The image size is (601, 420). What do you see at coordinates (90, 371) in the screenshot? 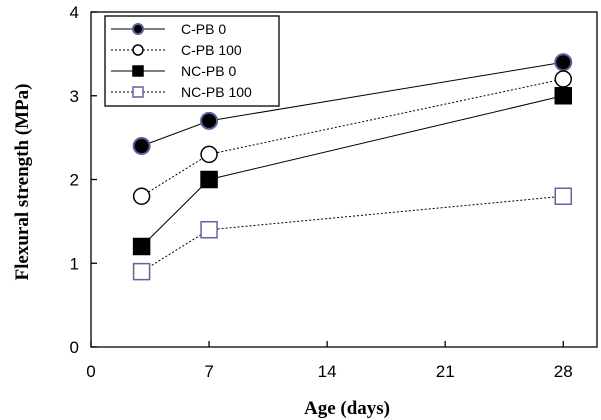
I see `x-tick-label: 0` at bounding box center [90, 371].